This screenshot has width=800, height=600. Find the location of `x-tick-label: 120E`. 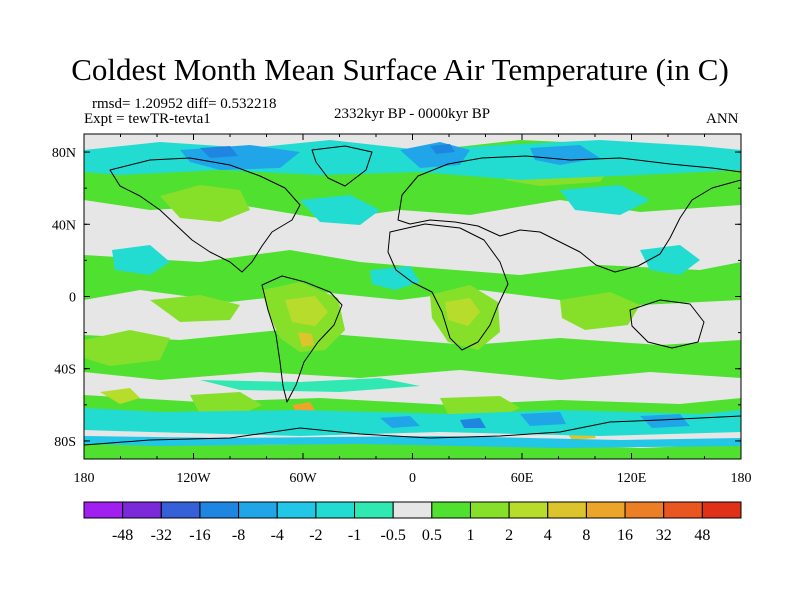

x-tick-label: 120E is located at coordinates (632, 478).